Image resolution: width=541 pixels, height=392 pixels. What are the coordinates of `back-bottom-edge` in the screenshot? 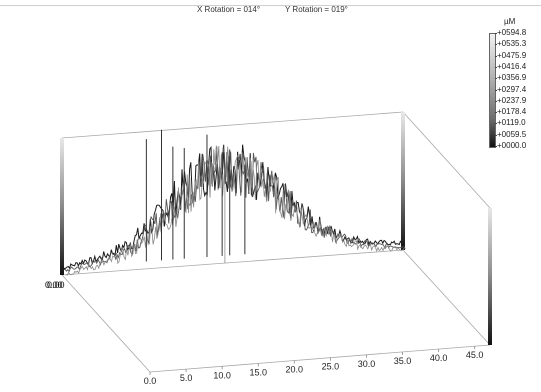 It's located at (232, 262).